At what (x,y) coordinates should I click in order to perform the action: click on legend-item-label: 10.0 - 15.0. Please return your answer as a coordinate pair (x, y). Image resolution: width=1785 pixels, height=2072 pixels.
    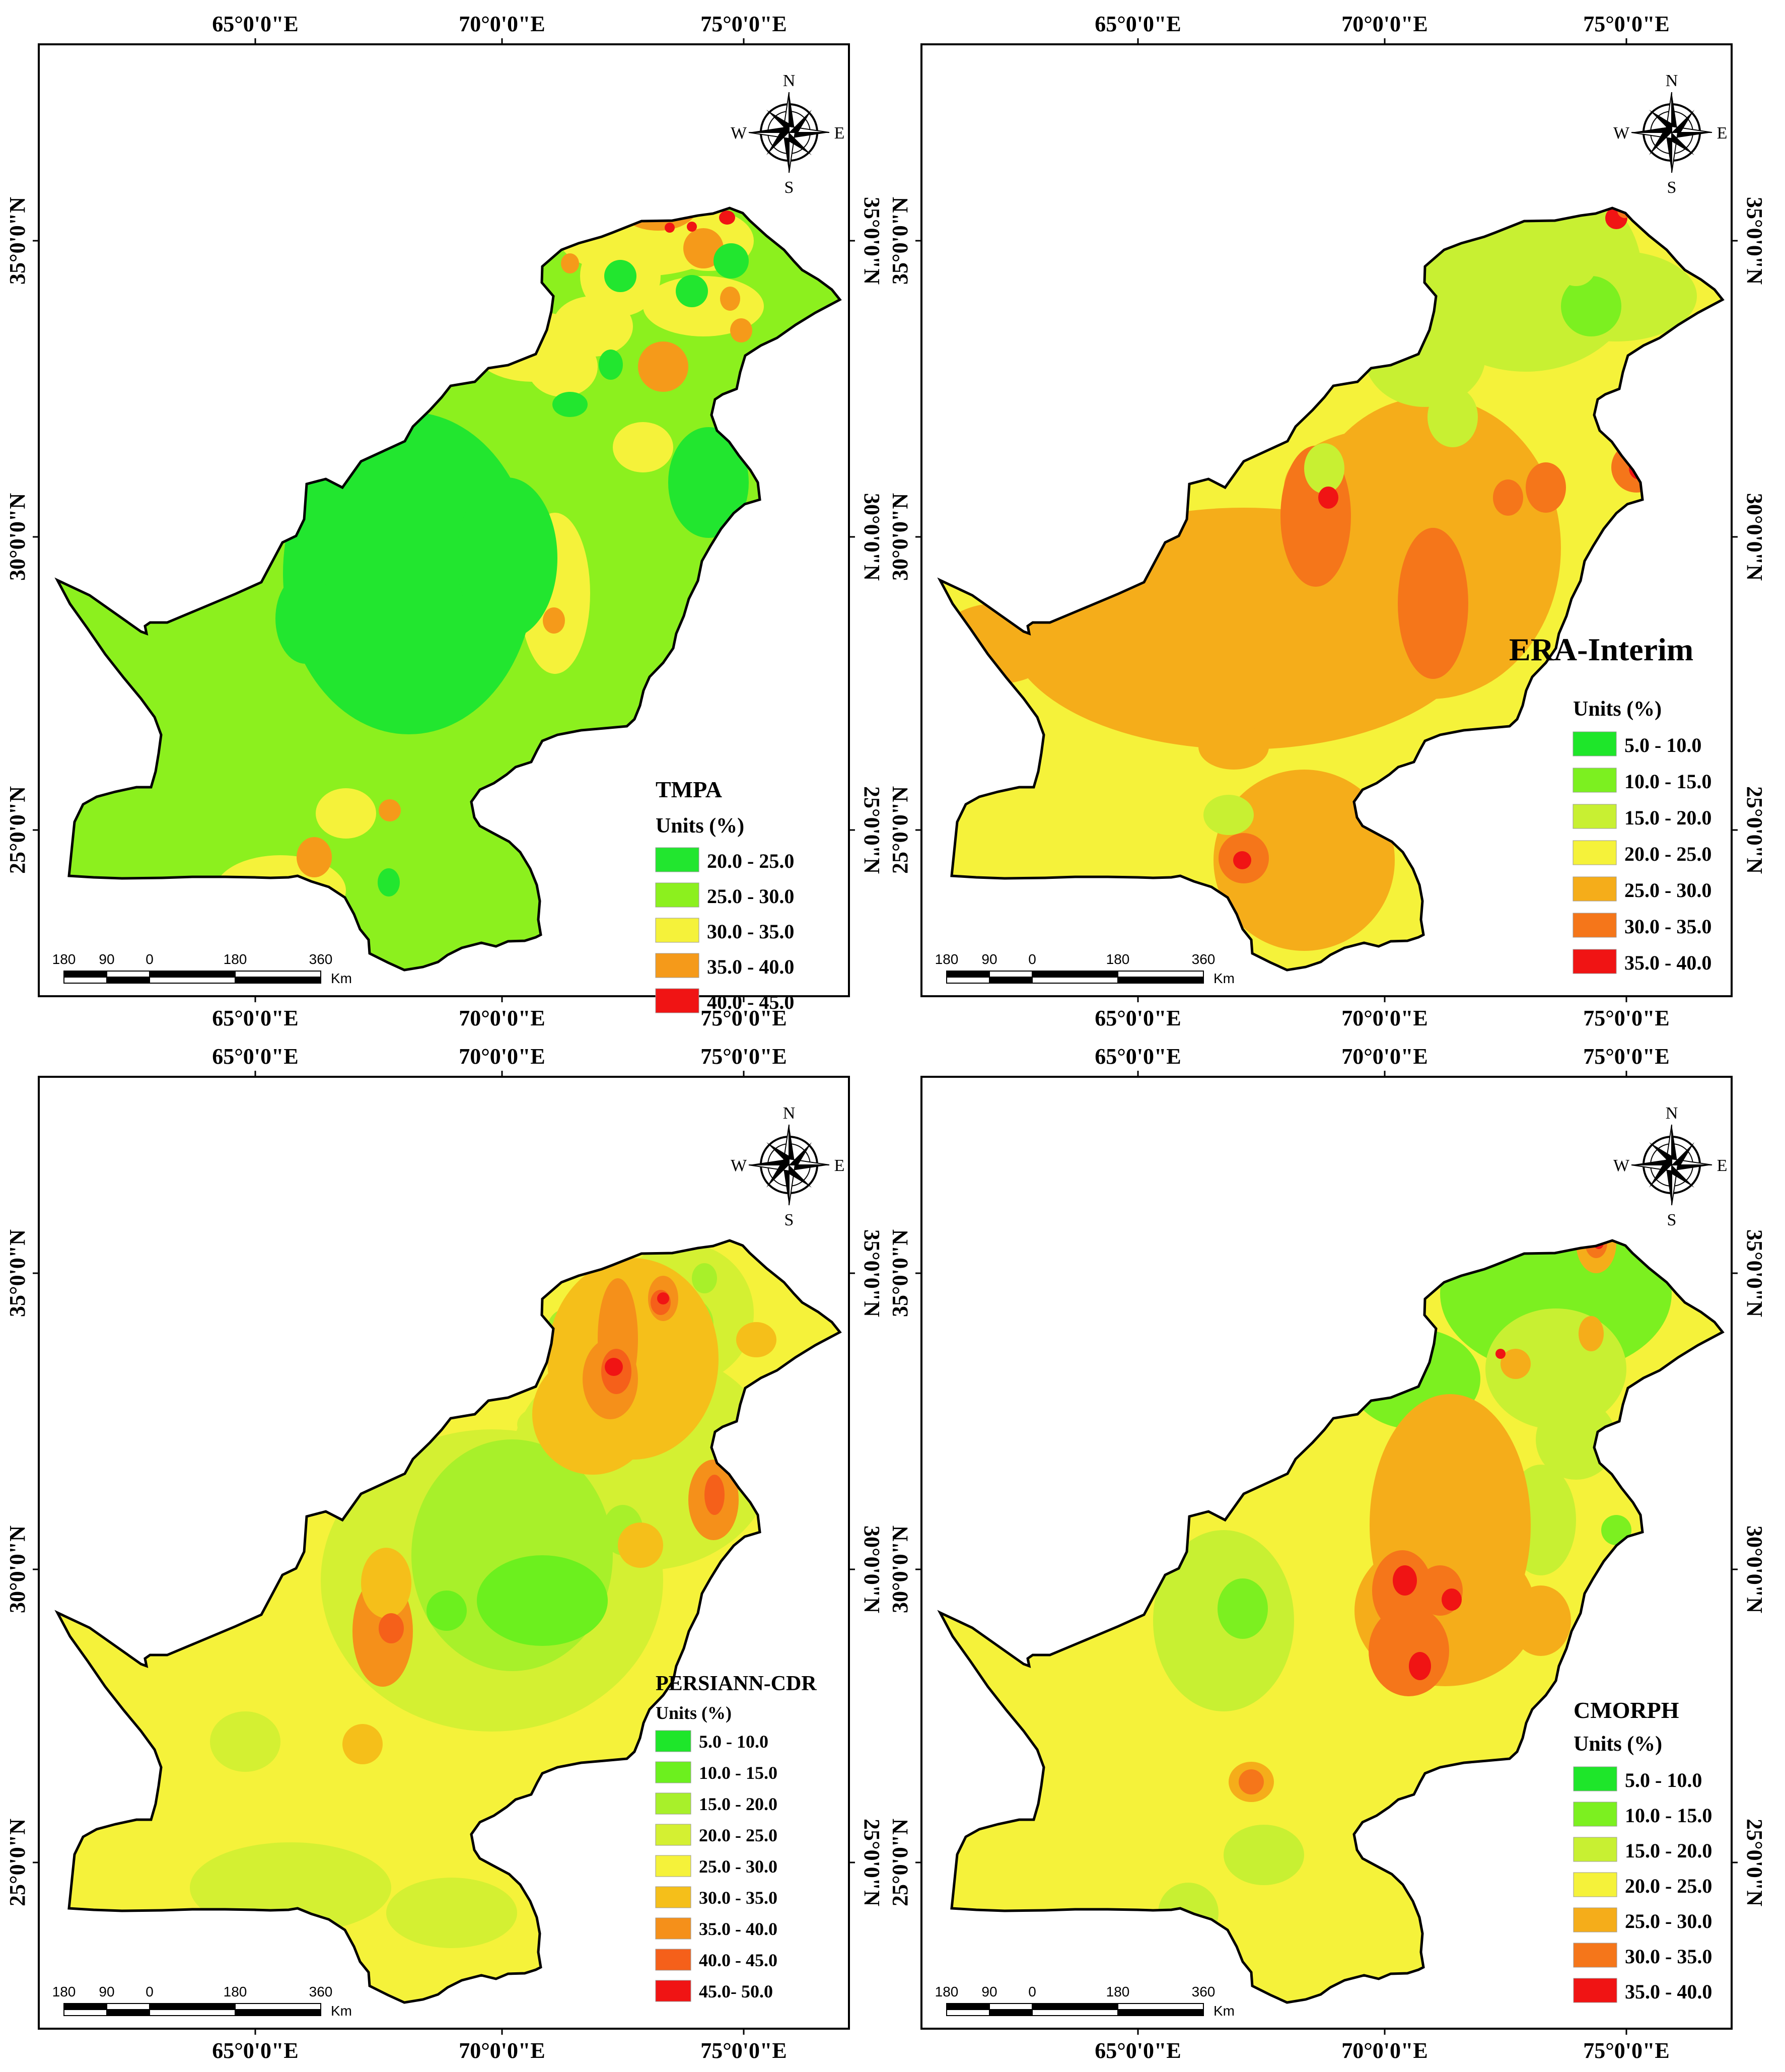
    Looking at the image, I should click on (1667, 781).